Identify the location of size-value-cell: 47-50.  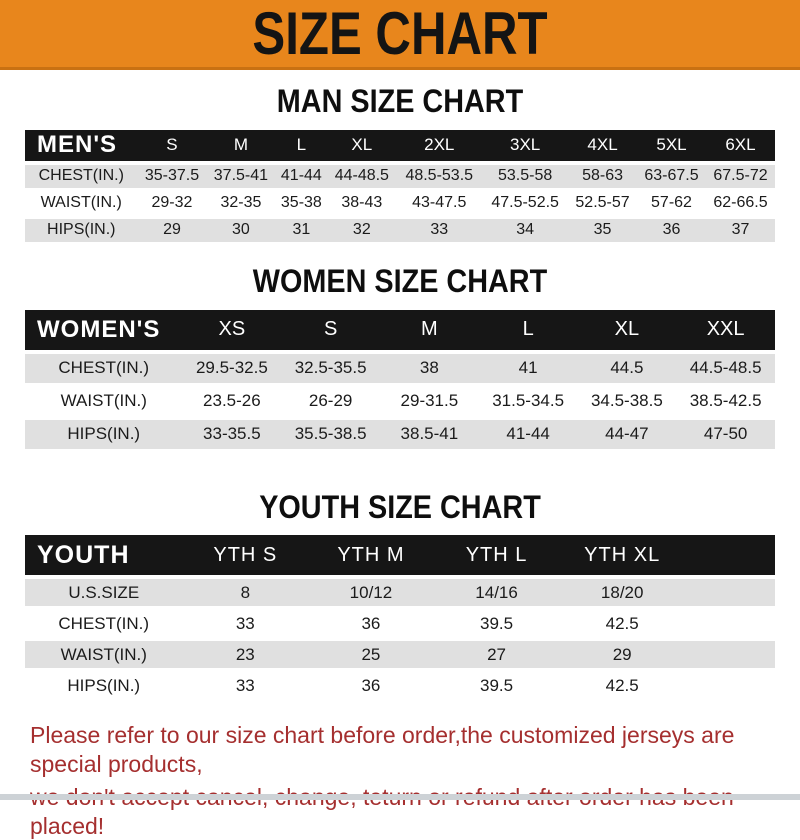
(725, 434).